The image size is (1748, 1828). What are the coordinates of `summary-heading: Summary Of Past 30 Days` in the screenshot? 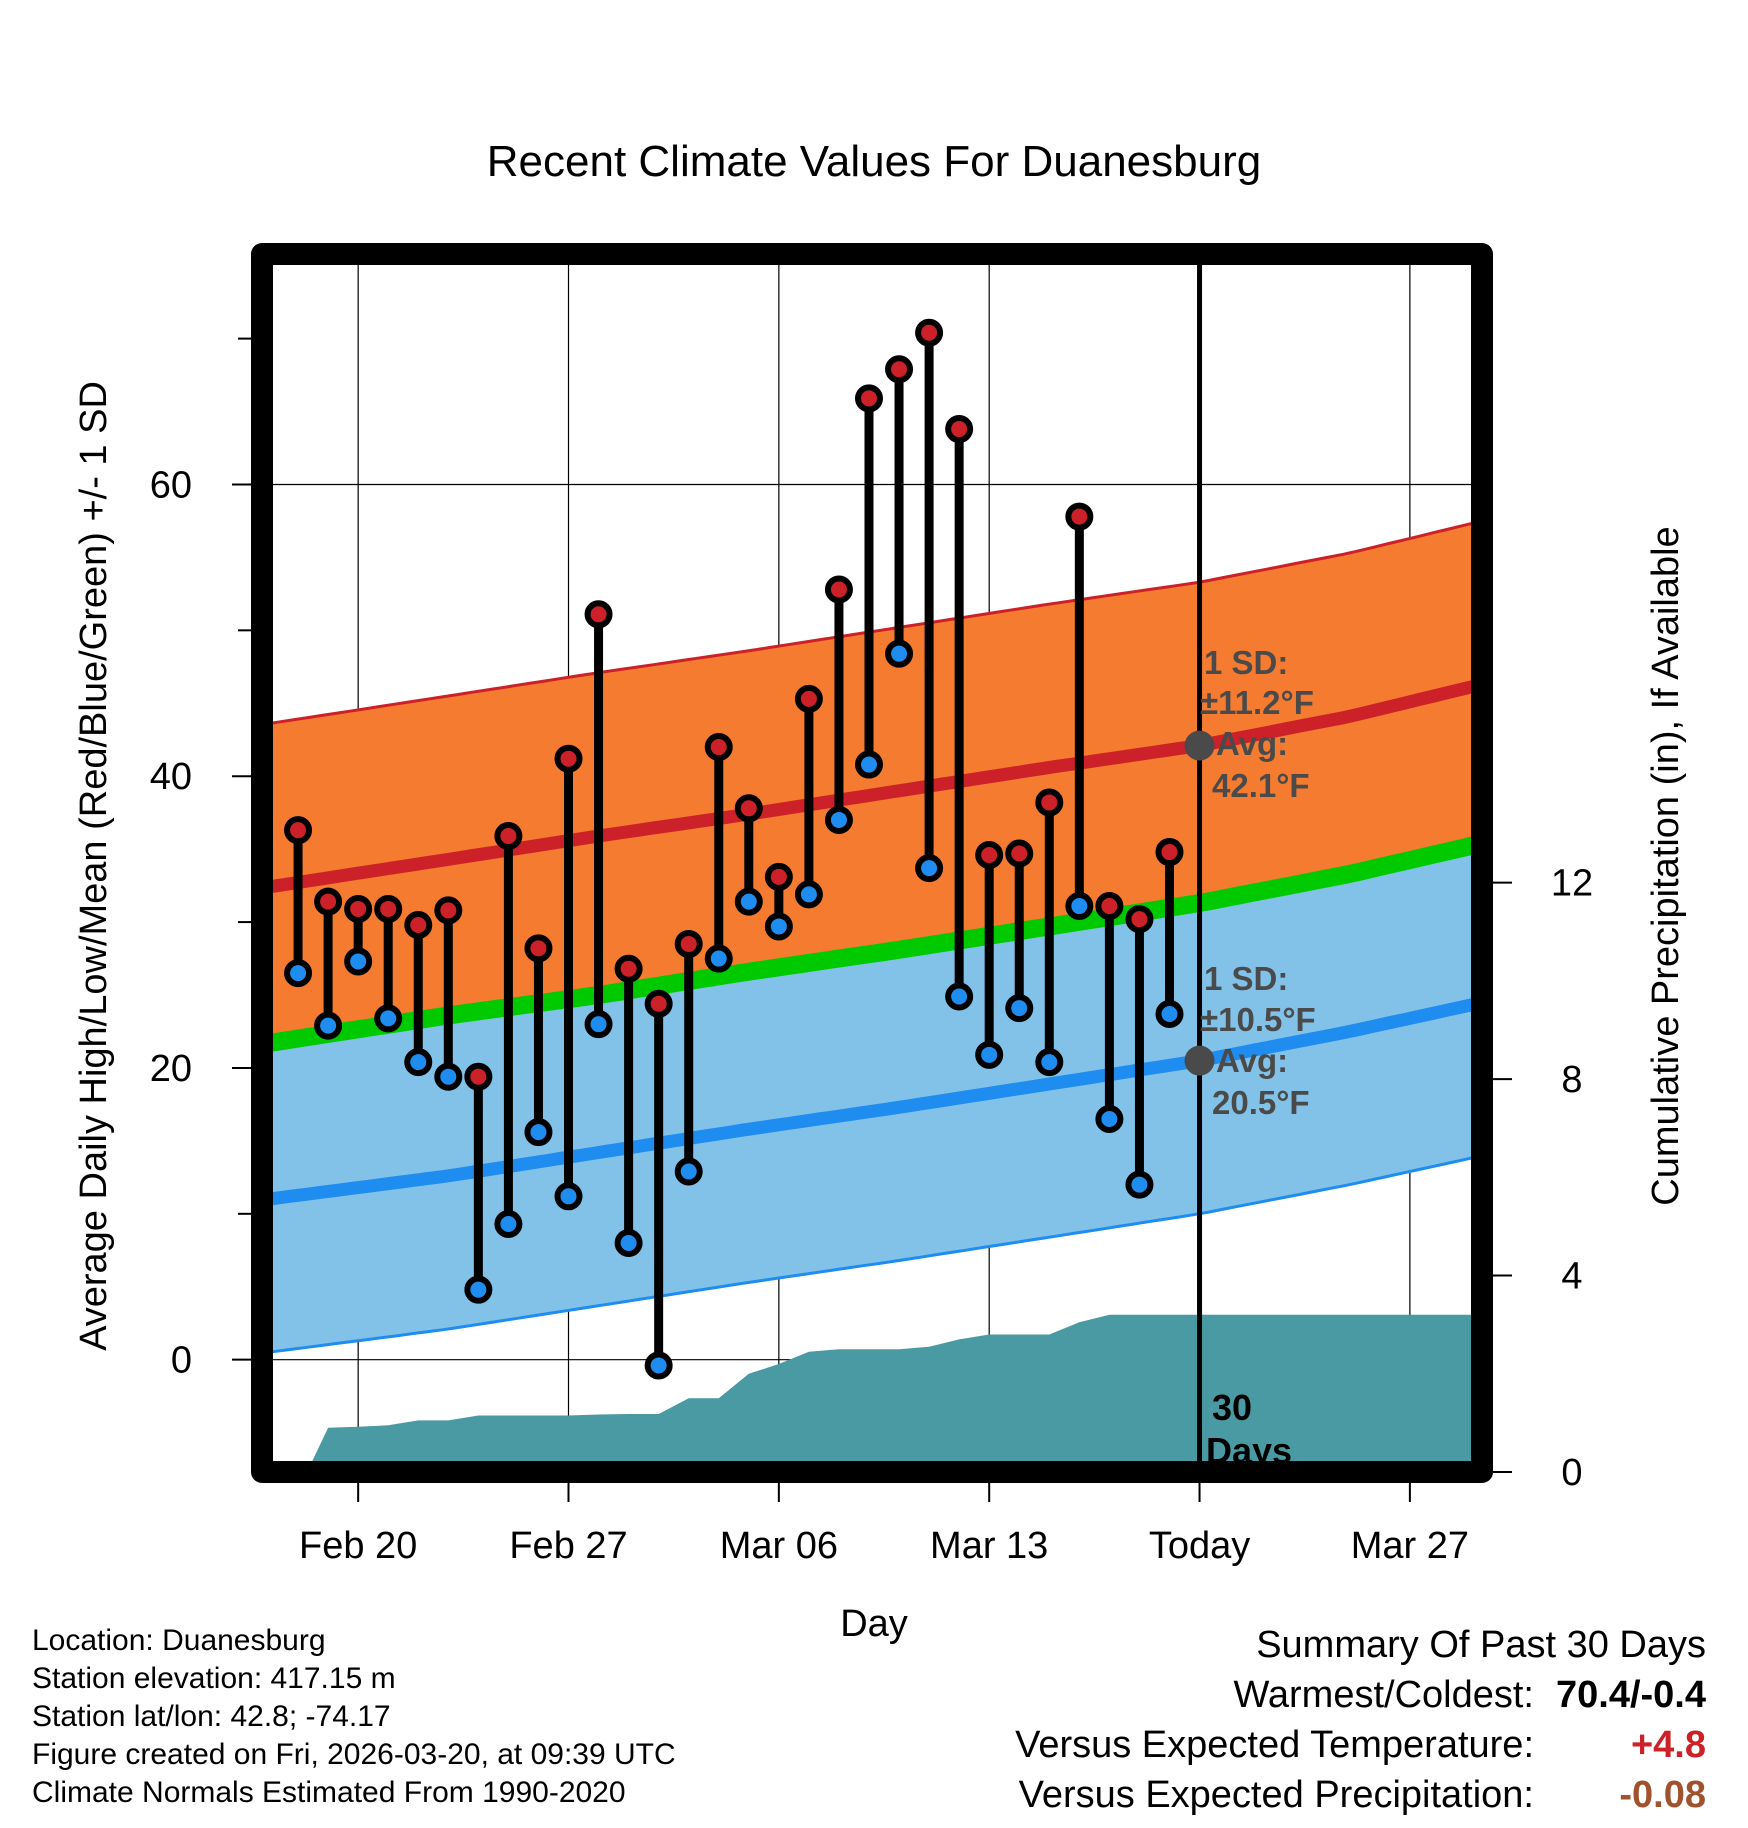 It's located at (1481, 1645).